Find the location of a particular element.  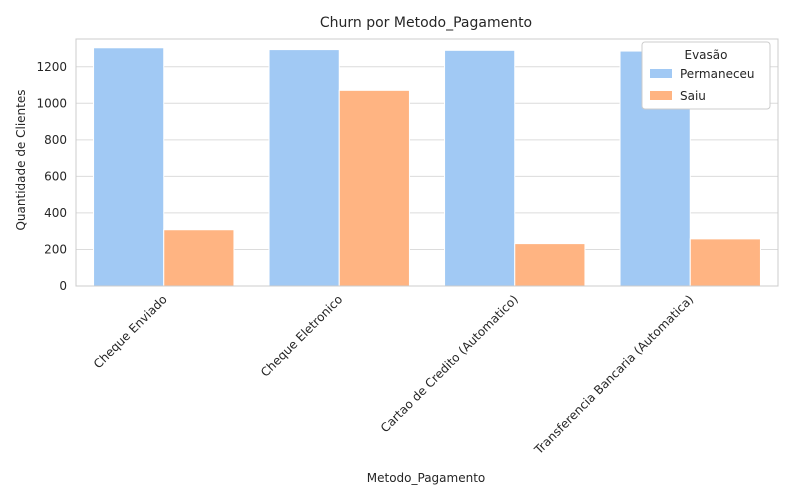

x-axis-label: Metodo_Pagamento is located at coordinates (426, 478).